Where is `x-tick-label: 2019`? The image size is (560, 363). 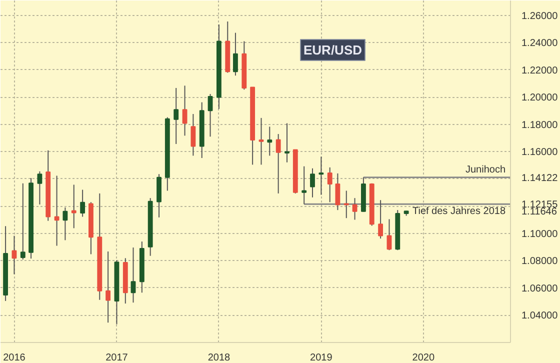
x-tick-label: 2019 is located at coordinates (321, 357).